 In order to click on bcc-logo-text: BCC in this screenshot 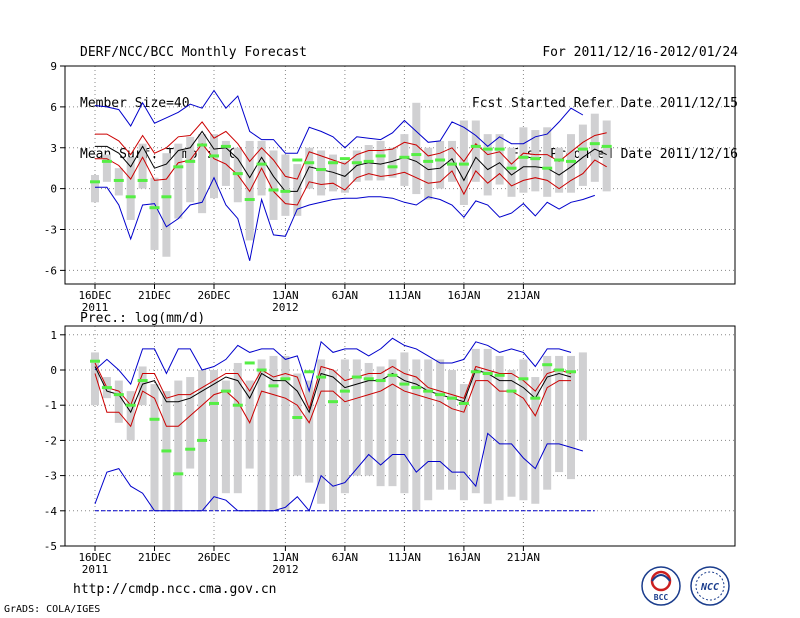, I will do `click(661, 597)`.